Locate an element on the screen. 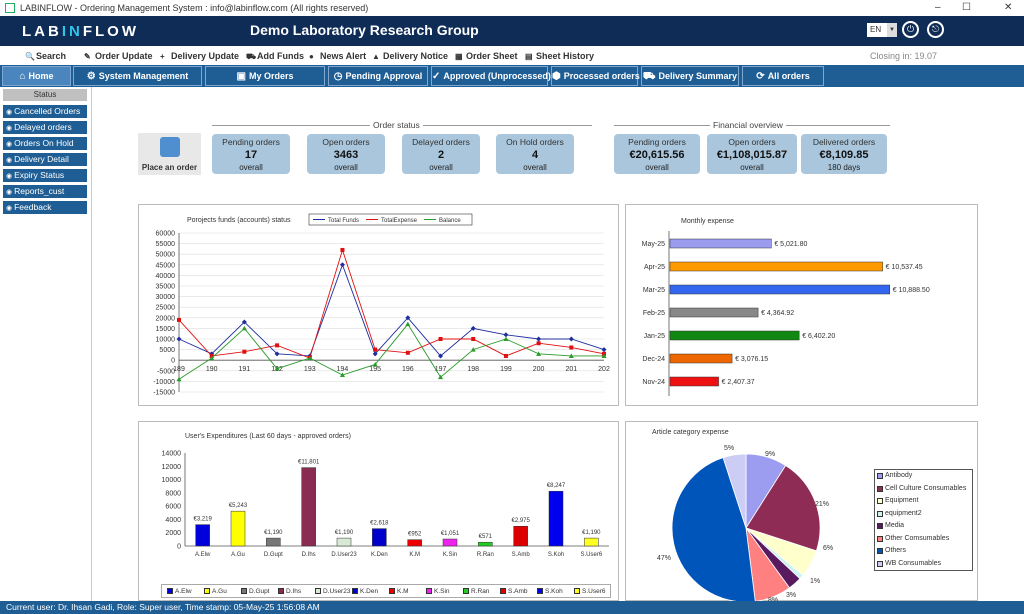 Image resolution: width=1024 pixels, height=614 pixels. toolbar-search-button: 🔍Search is located at coordinates (45, 56).